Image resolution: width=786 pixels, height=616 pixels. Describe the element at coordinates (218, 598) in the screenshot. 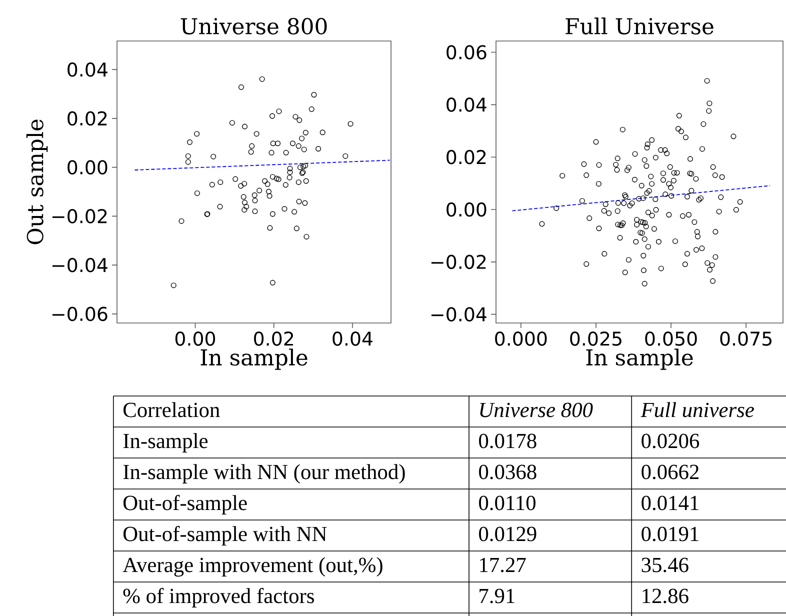

I see `category-label: % of improved factors` at that location.